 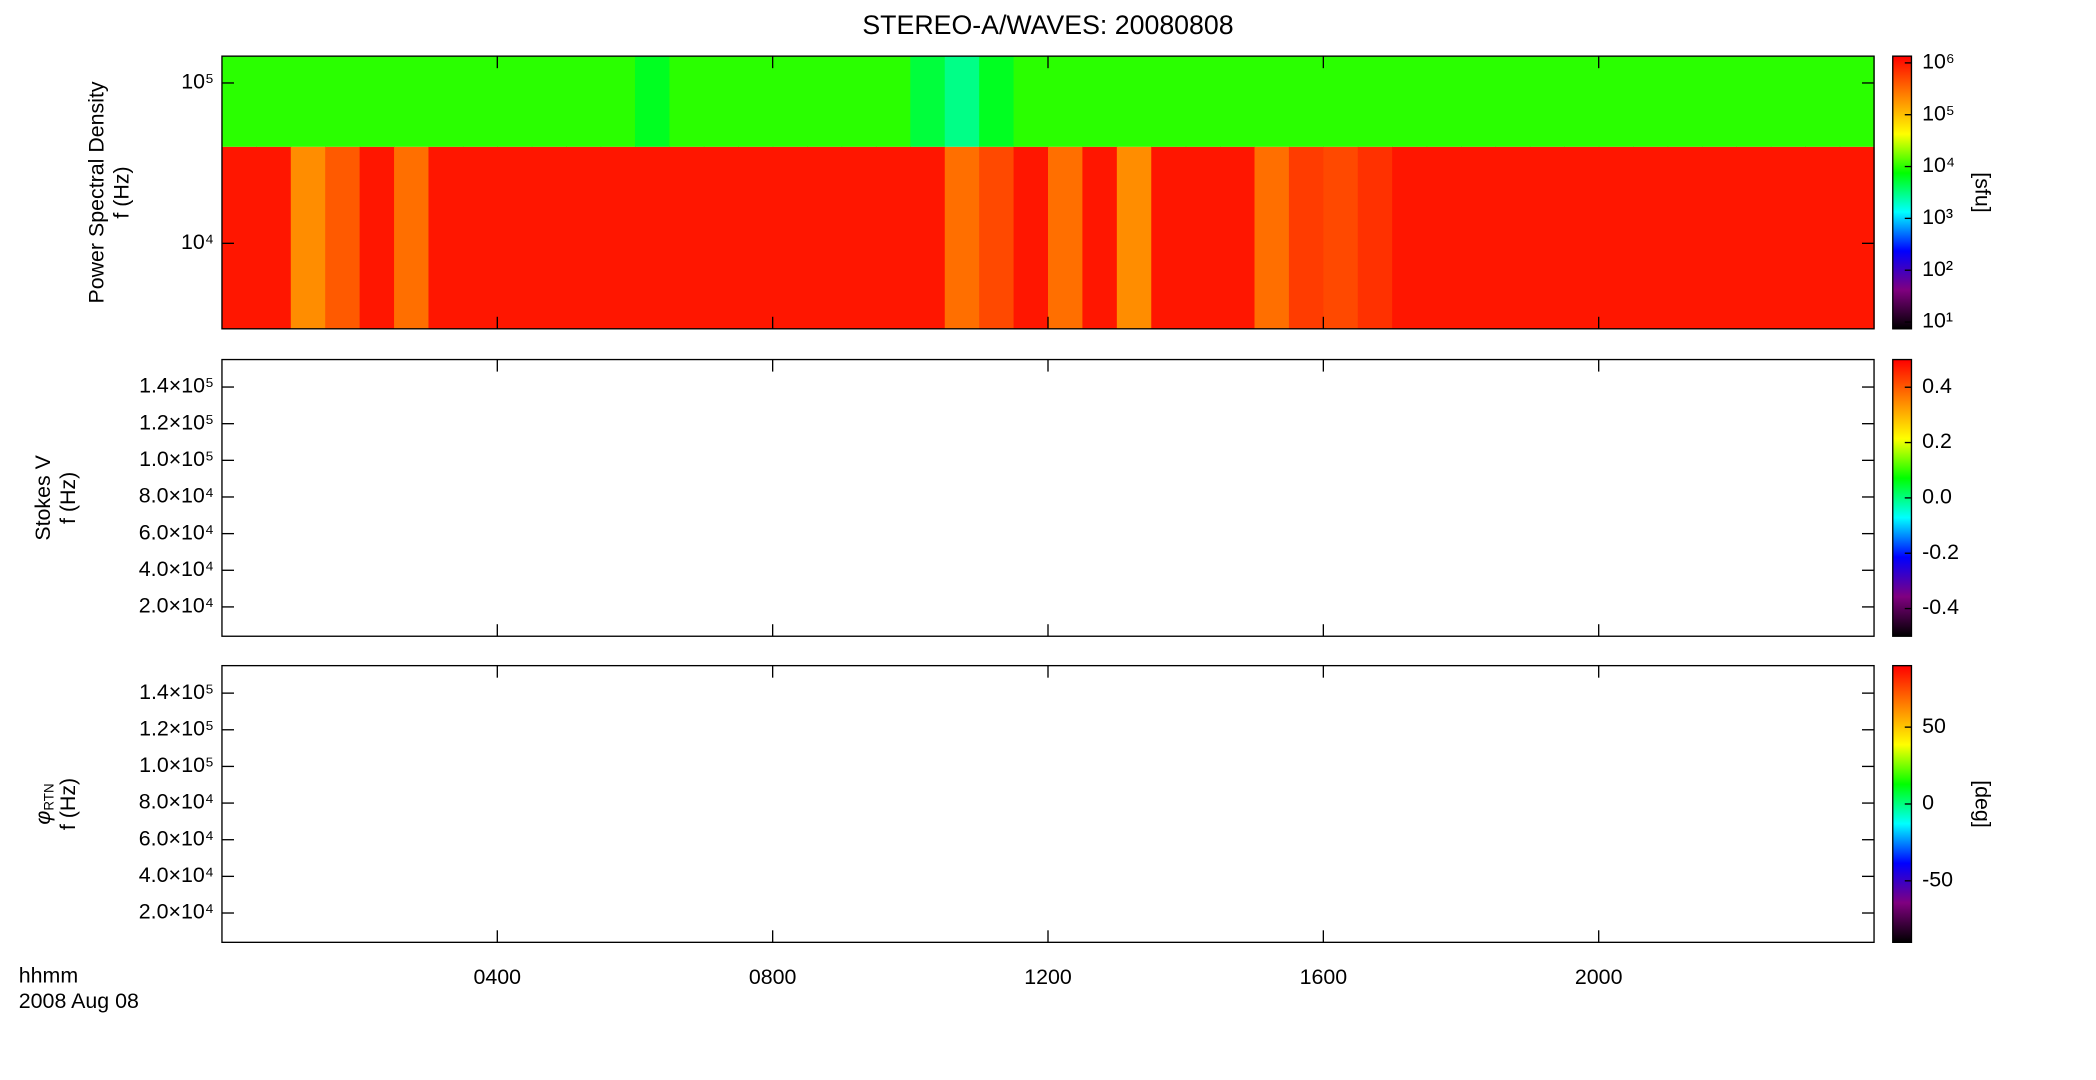 What do you see at coordinates (1940, 607) in the screenshot?
I see `colorbar-tick-label: -0.4` at bounding box center [1940, 607].